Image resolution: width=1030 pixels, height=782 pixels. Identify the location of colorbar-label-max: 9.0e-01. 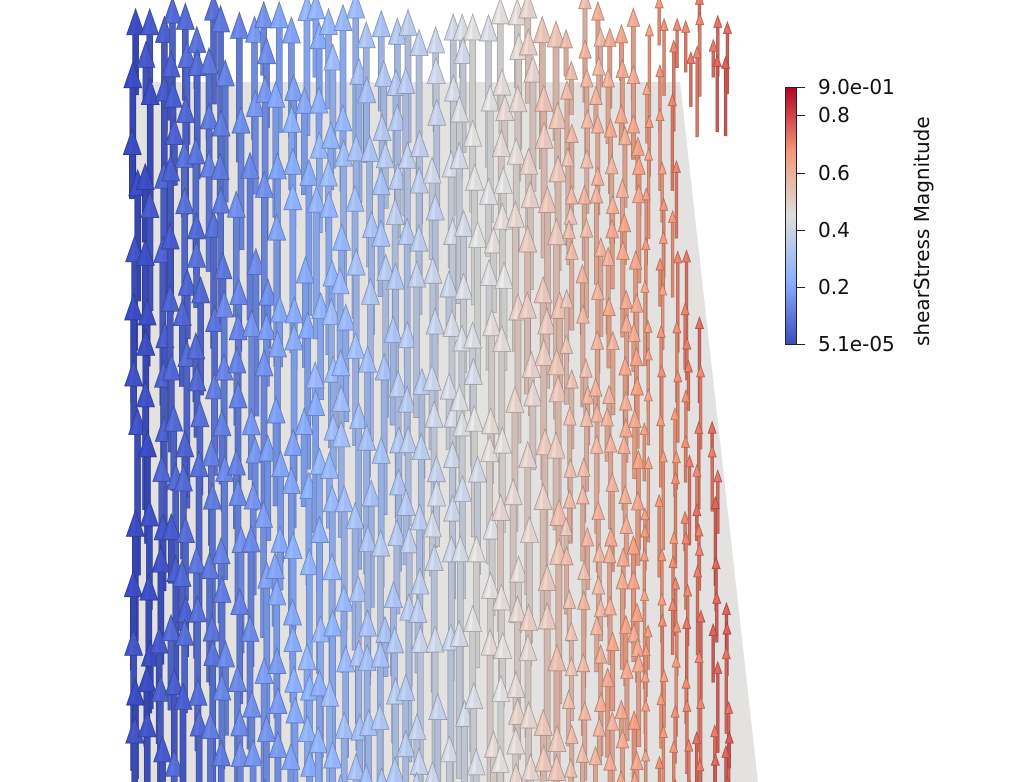
(856, 87).